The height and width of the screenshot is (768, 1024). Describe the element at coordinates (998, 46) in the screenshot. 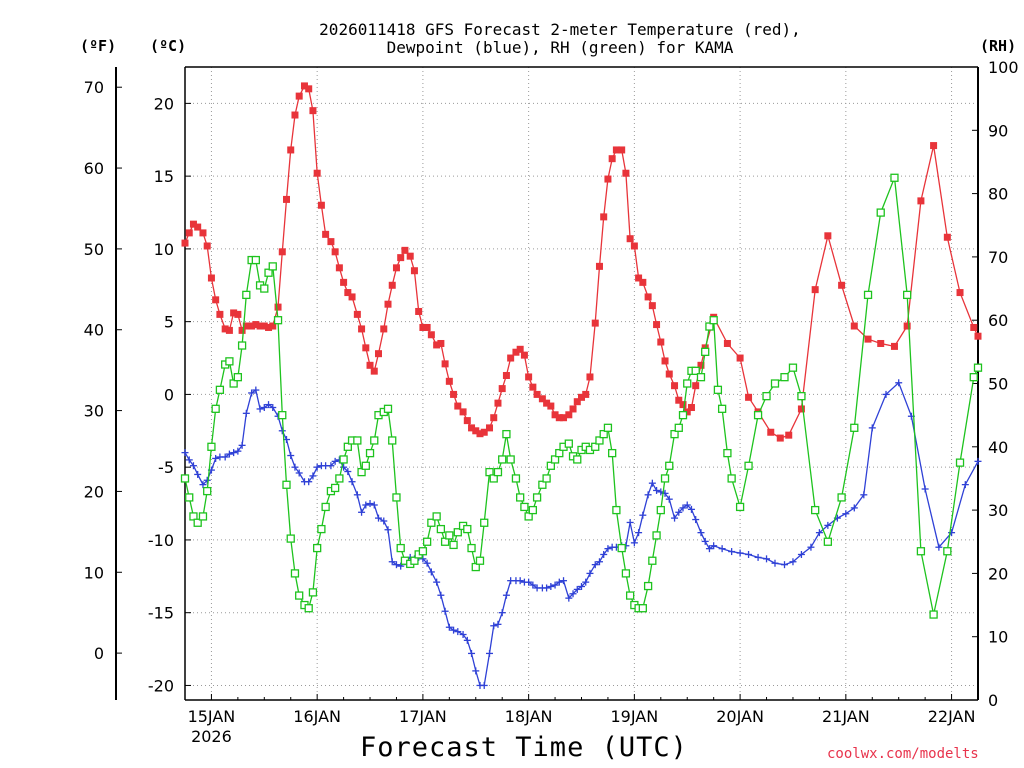

I see `rh-axis-unit: (RH)` at that location.